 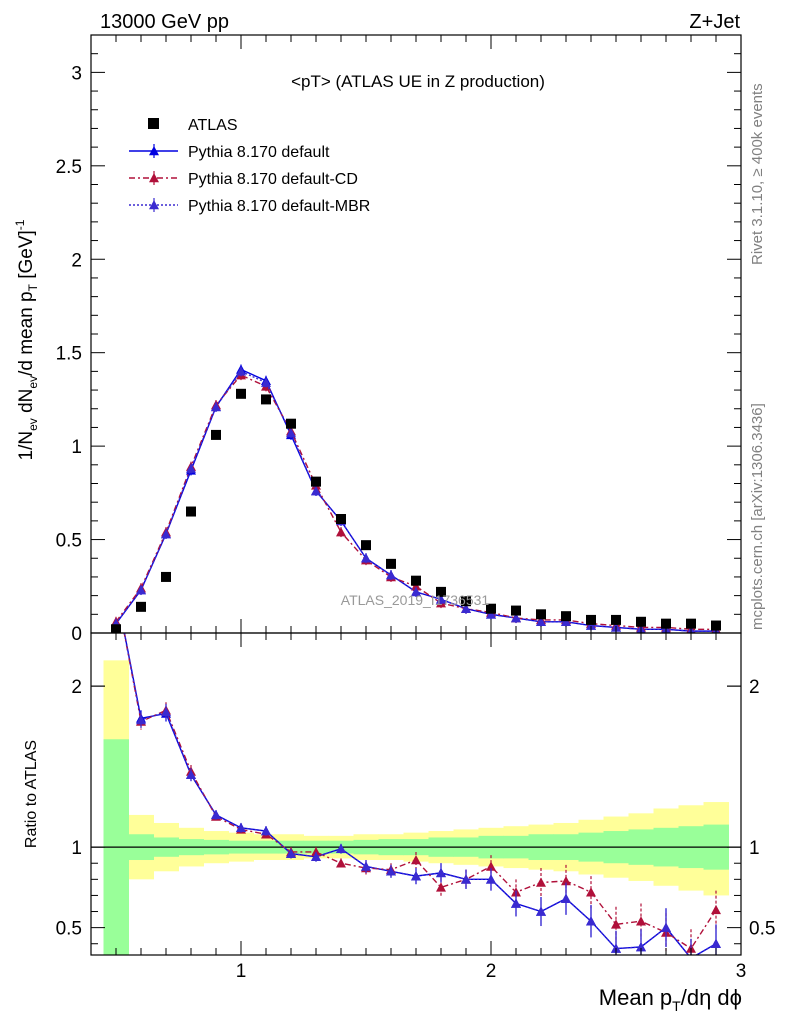 I want to click on ratio-y-tick-label: 2, so click(x=76, y=687).